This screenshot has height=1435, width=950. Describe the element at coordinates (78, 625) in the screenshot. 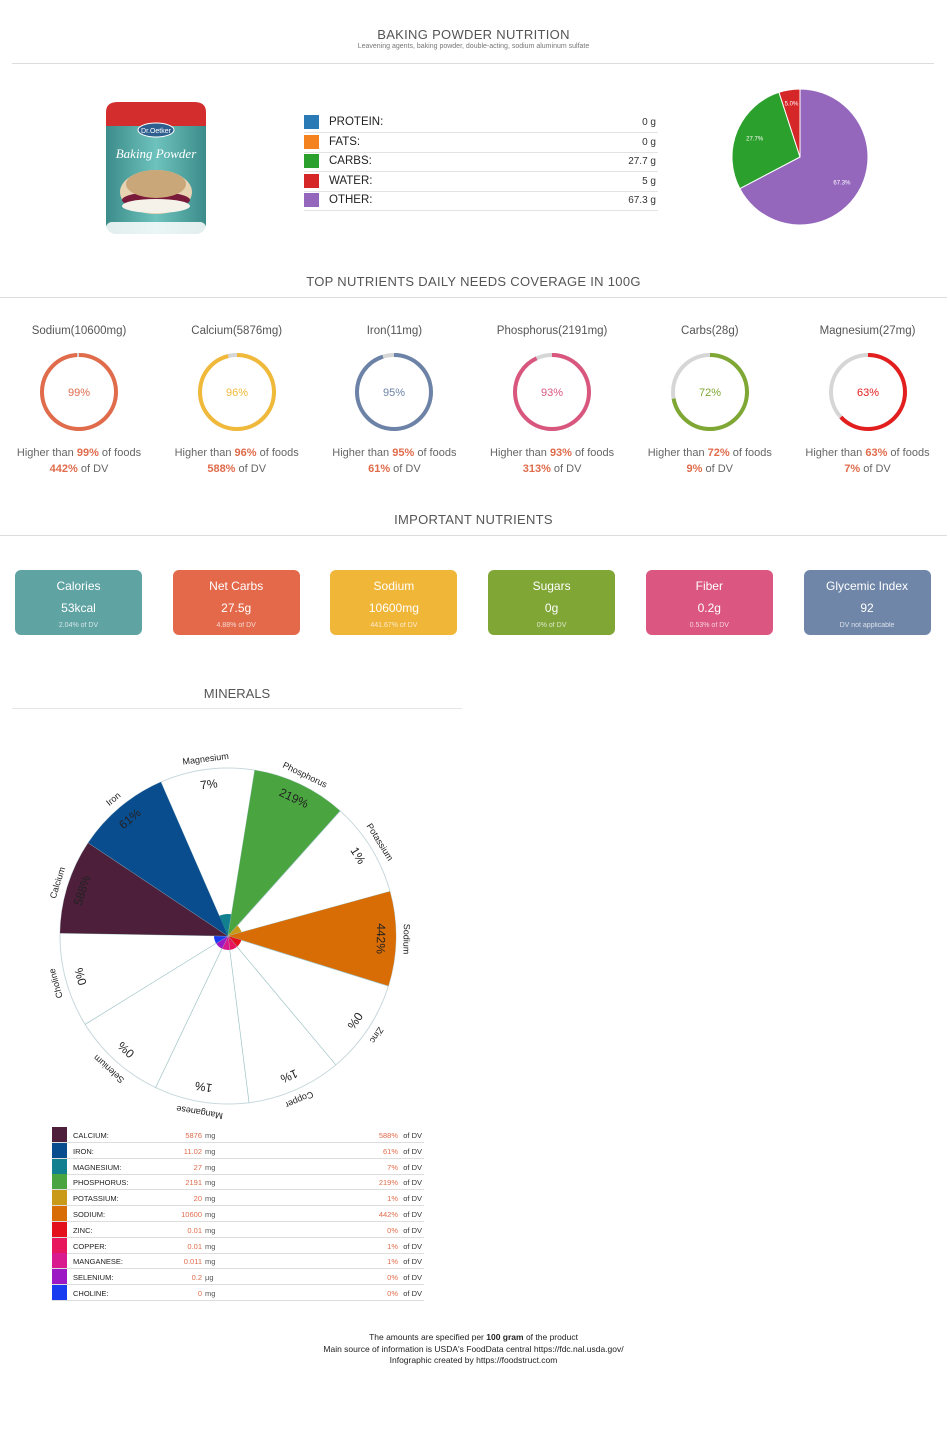

I see `card-dv: 2.04% of DV` at that location.